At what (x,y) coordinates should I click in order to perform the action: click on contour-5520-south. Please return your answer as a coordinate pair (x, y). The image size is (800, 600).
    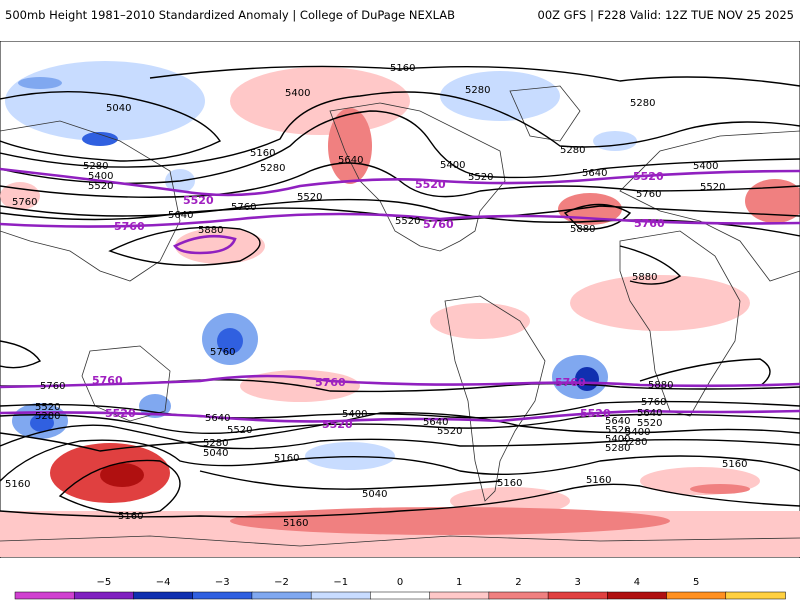
    Looking at the image, I should click on (400, 424).